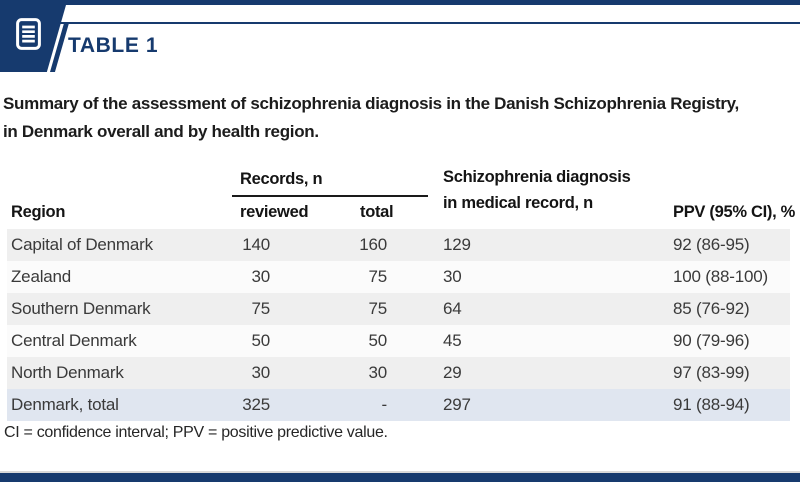 This screenshot has width=800, height=482. Describe the element at coordinates (711, 244) in the screenshot. I see `ppv-cell: 92 (86-95)` at that location.